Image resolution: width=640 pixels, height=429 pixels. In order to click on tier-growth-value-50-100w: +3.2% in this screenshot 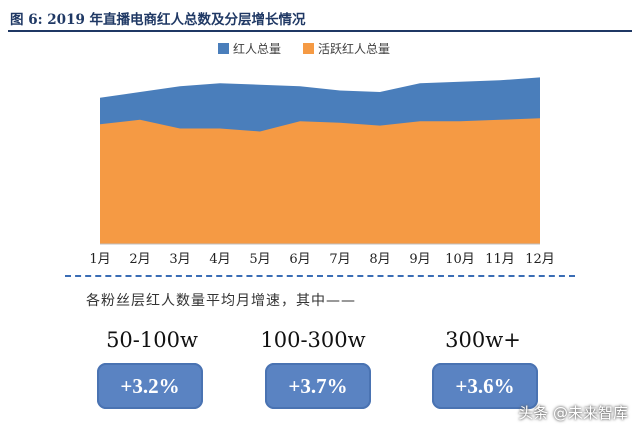, I will do `click(150, 385)`.